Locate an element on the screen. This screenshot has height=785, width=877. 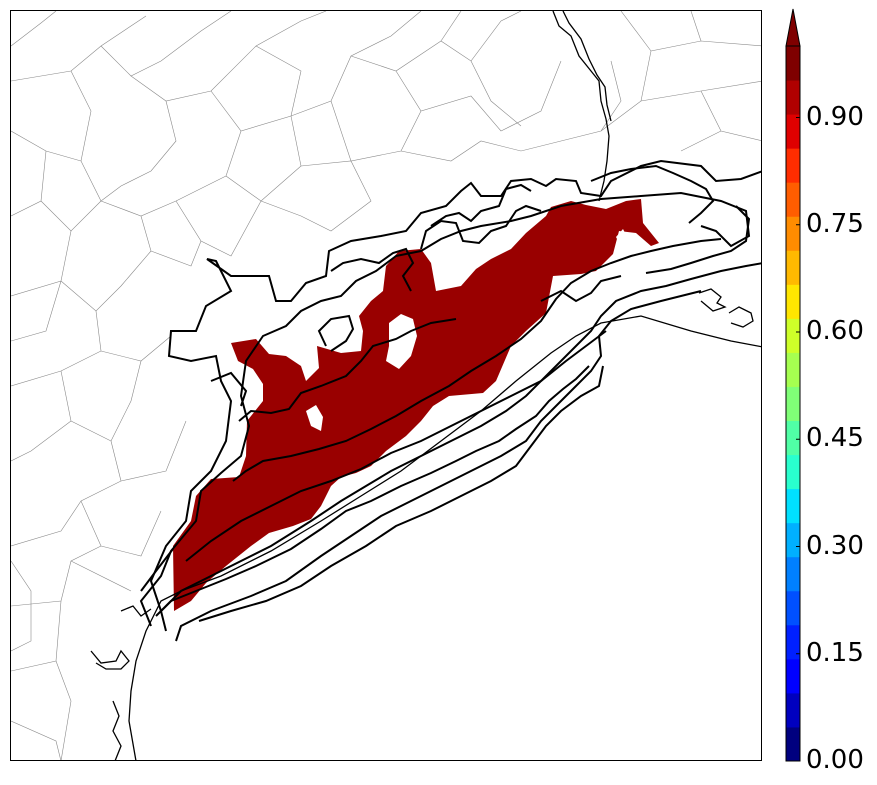
colorbar-tick-label: 0.60 is located at coordinates (835, 331).